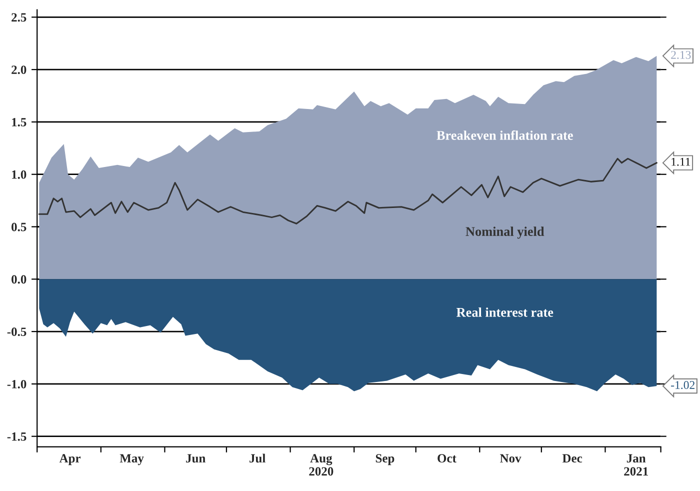 The width and height of the screenshot is (700, 491). Describe the element at coordinates (348, 191) in the screenshot. I see `line-series` at that location.